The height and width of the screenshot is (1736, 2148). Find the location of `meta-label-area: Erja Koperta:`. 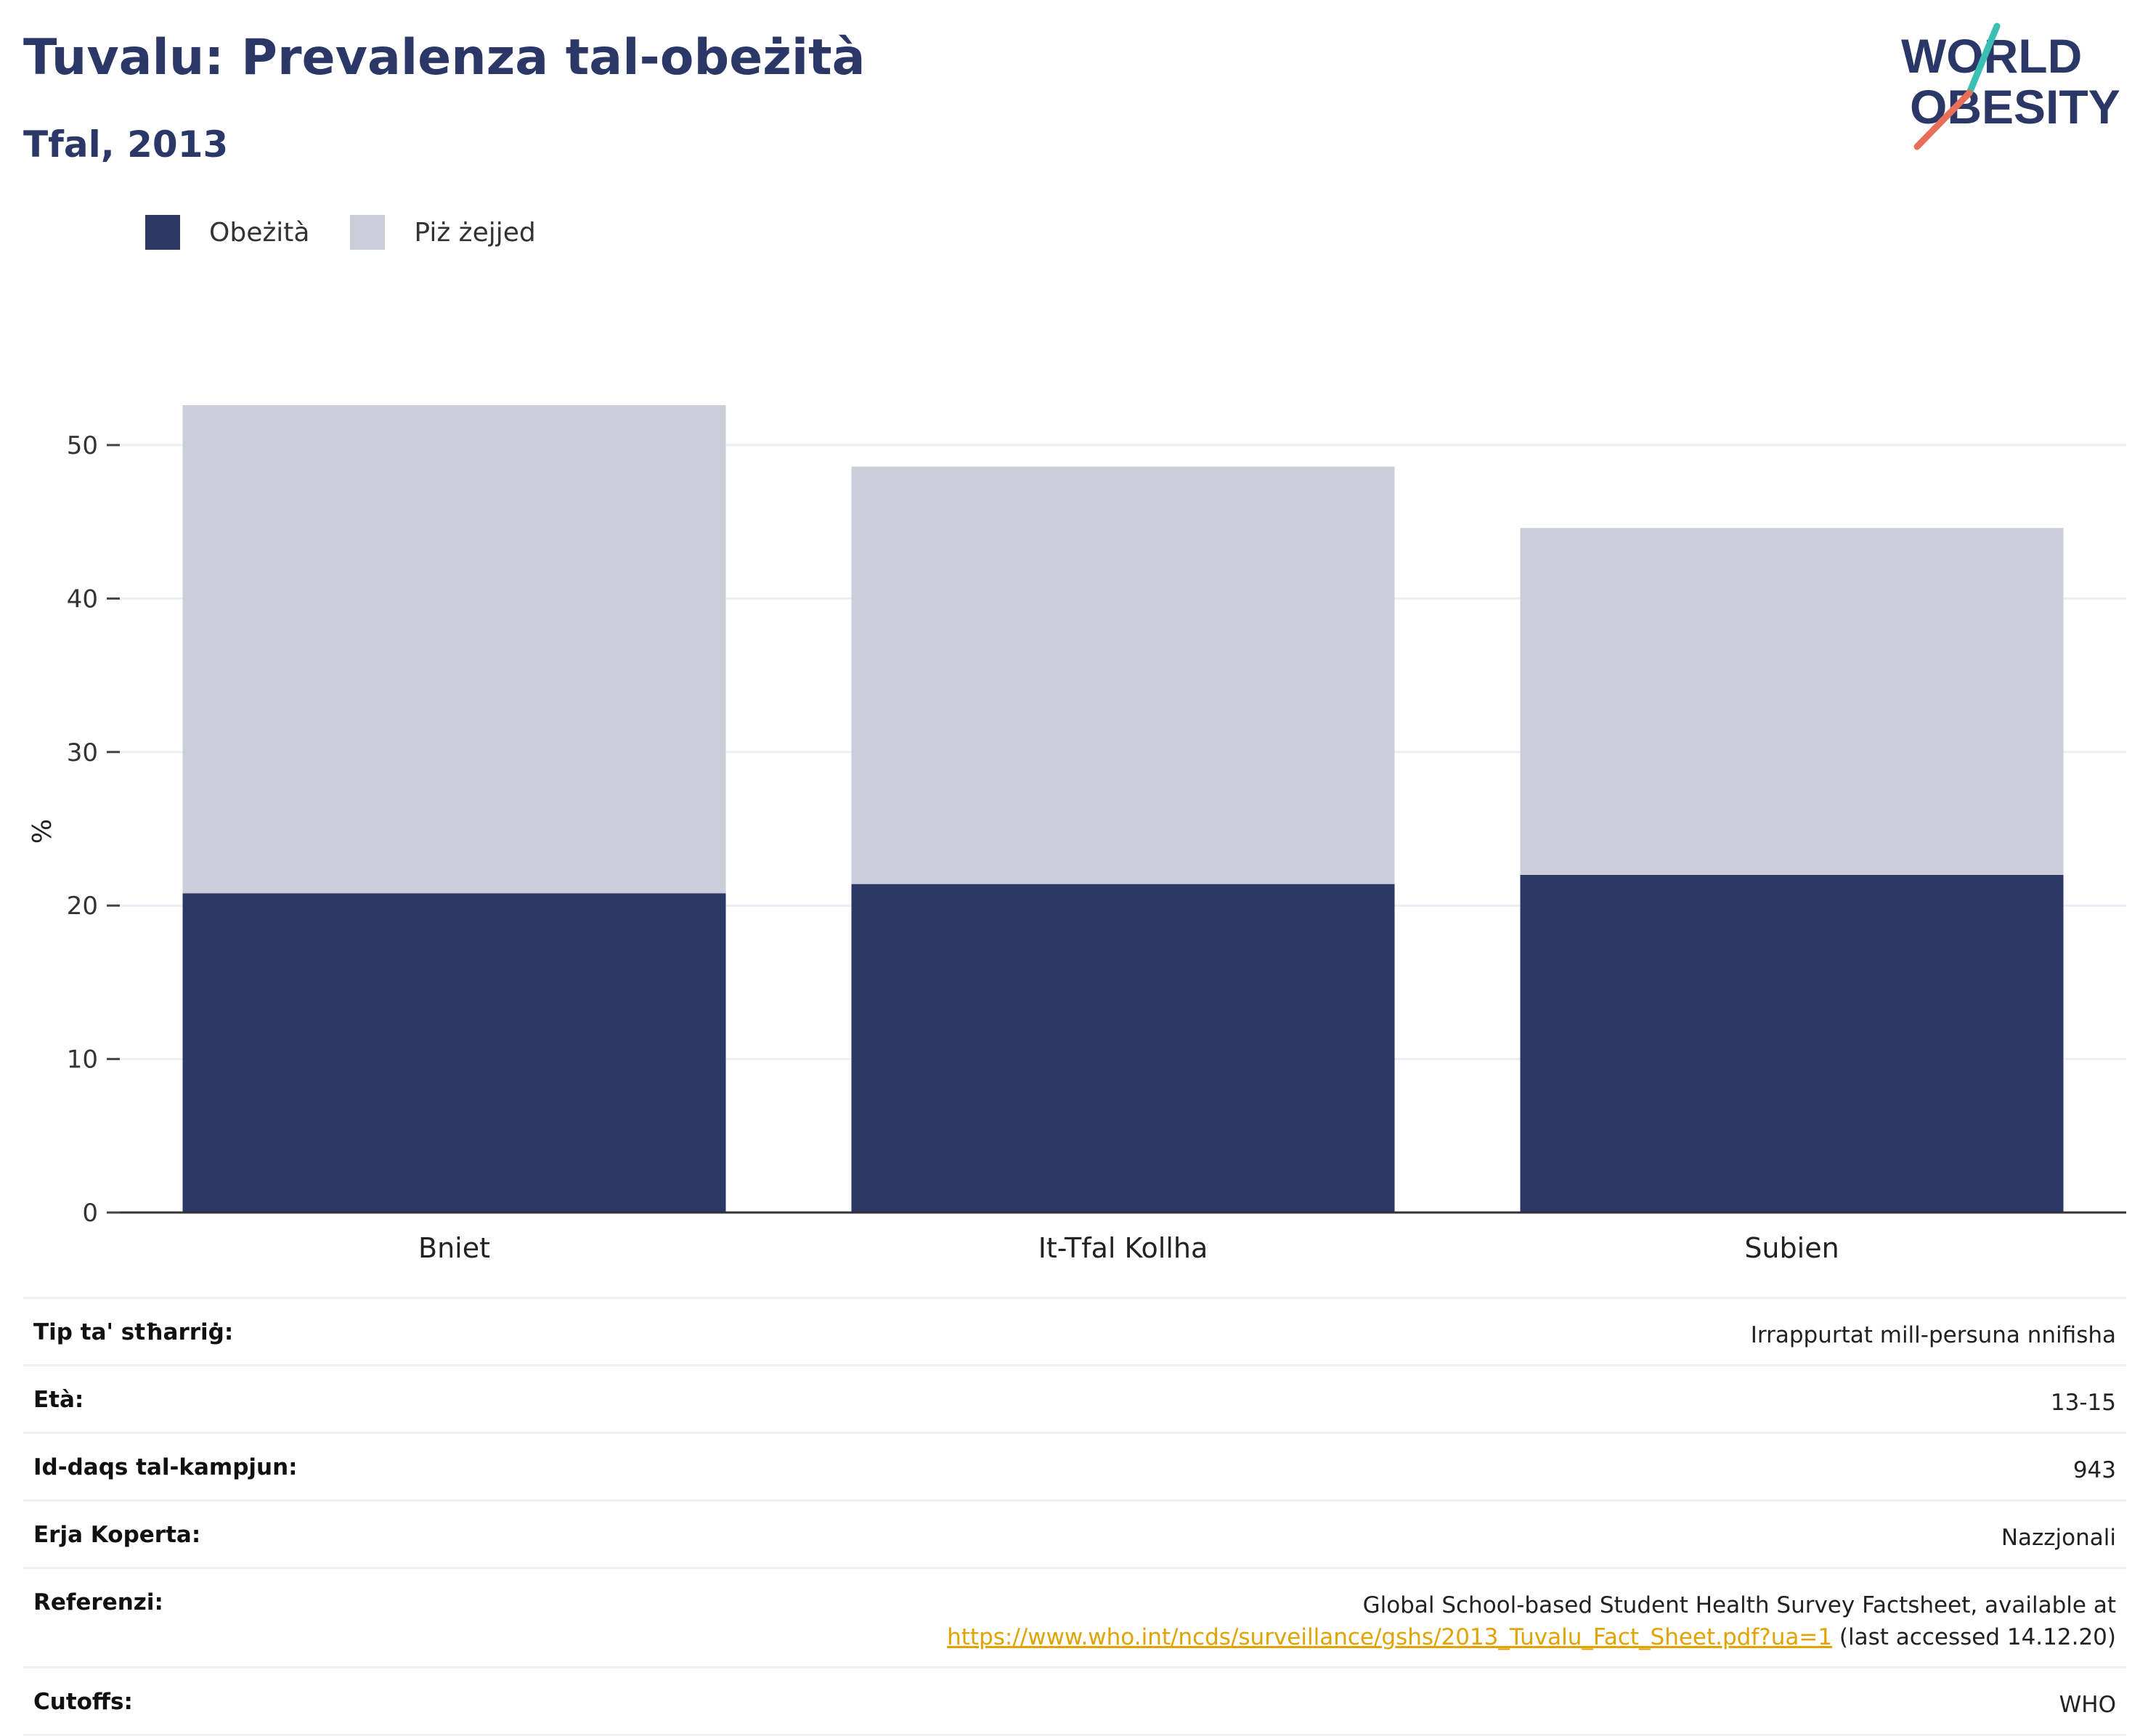

meta-label-area: Erja Koperta: is located at coordinates (117, 1535).